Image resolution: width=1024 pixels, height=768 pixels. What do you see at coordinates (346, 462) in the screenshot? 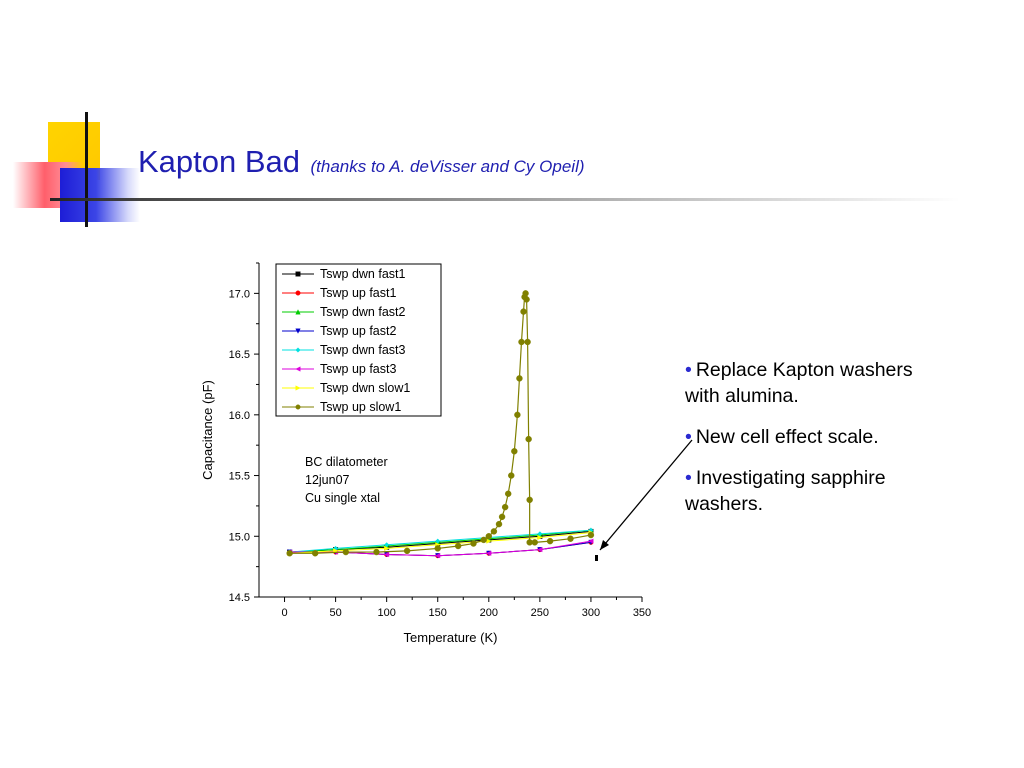
I see `chart-annotation: BC dilatometer` at bounding box center [346, 462].